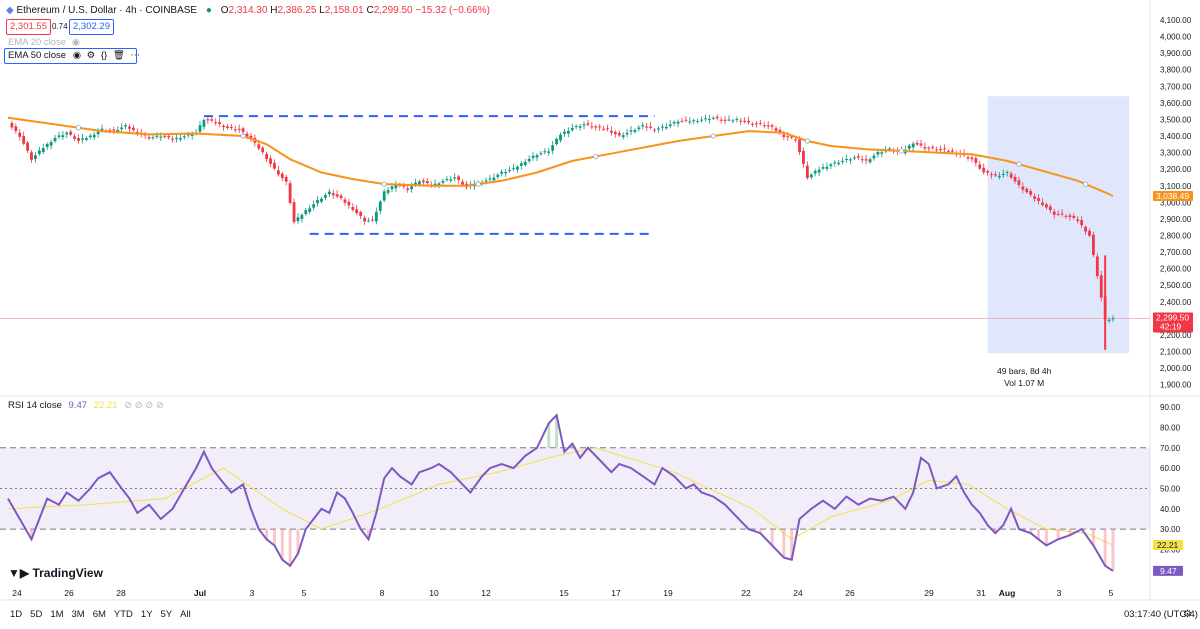 The width and height of the screenshot is (1200, 629). What do you see at coordinates (713, 136) in the screenshot?
I see `ema-anchor-point` at bounding box center [713, 136].